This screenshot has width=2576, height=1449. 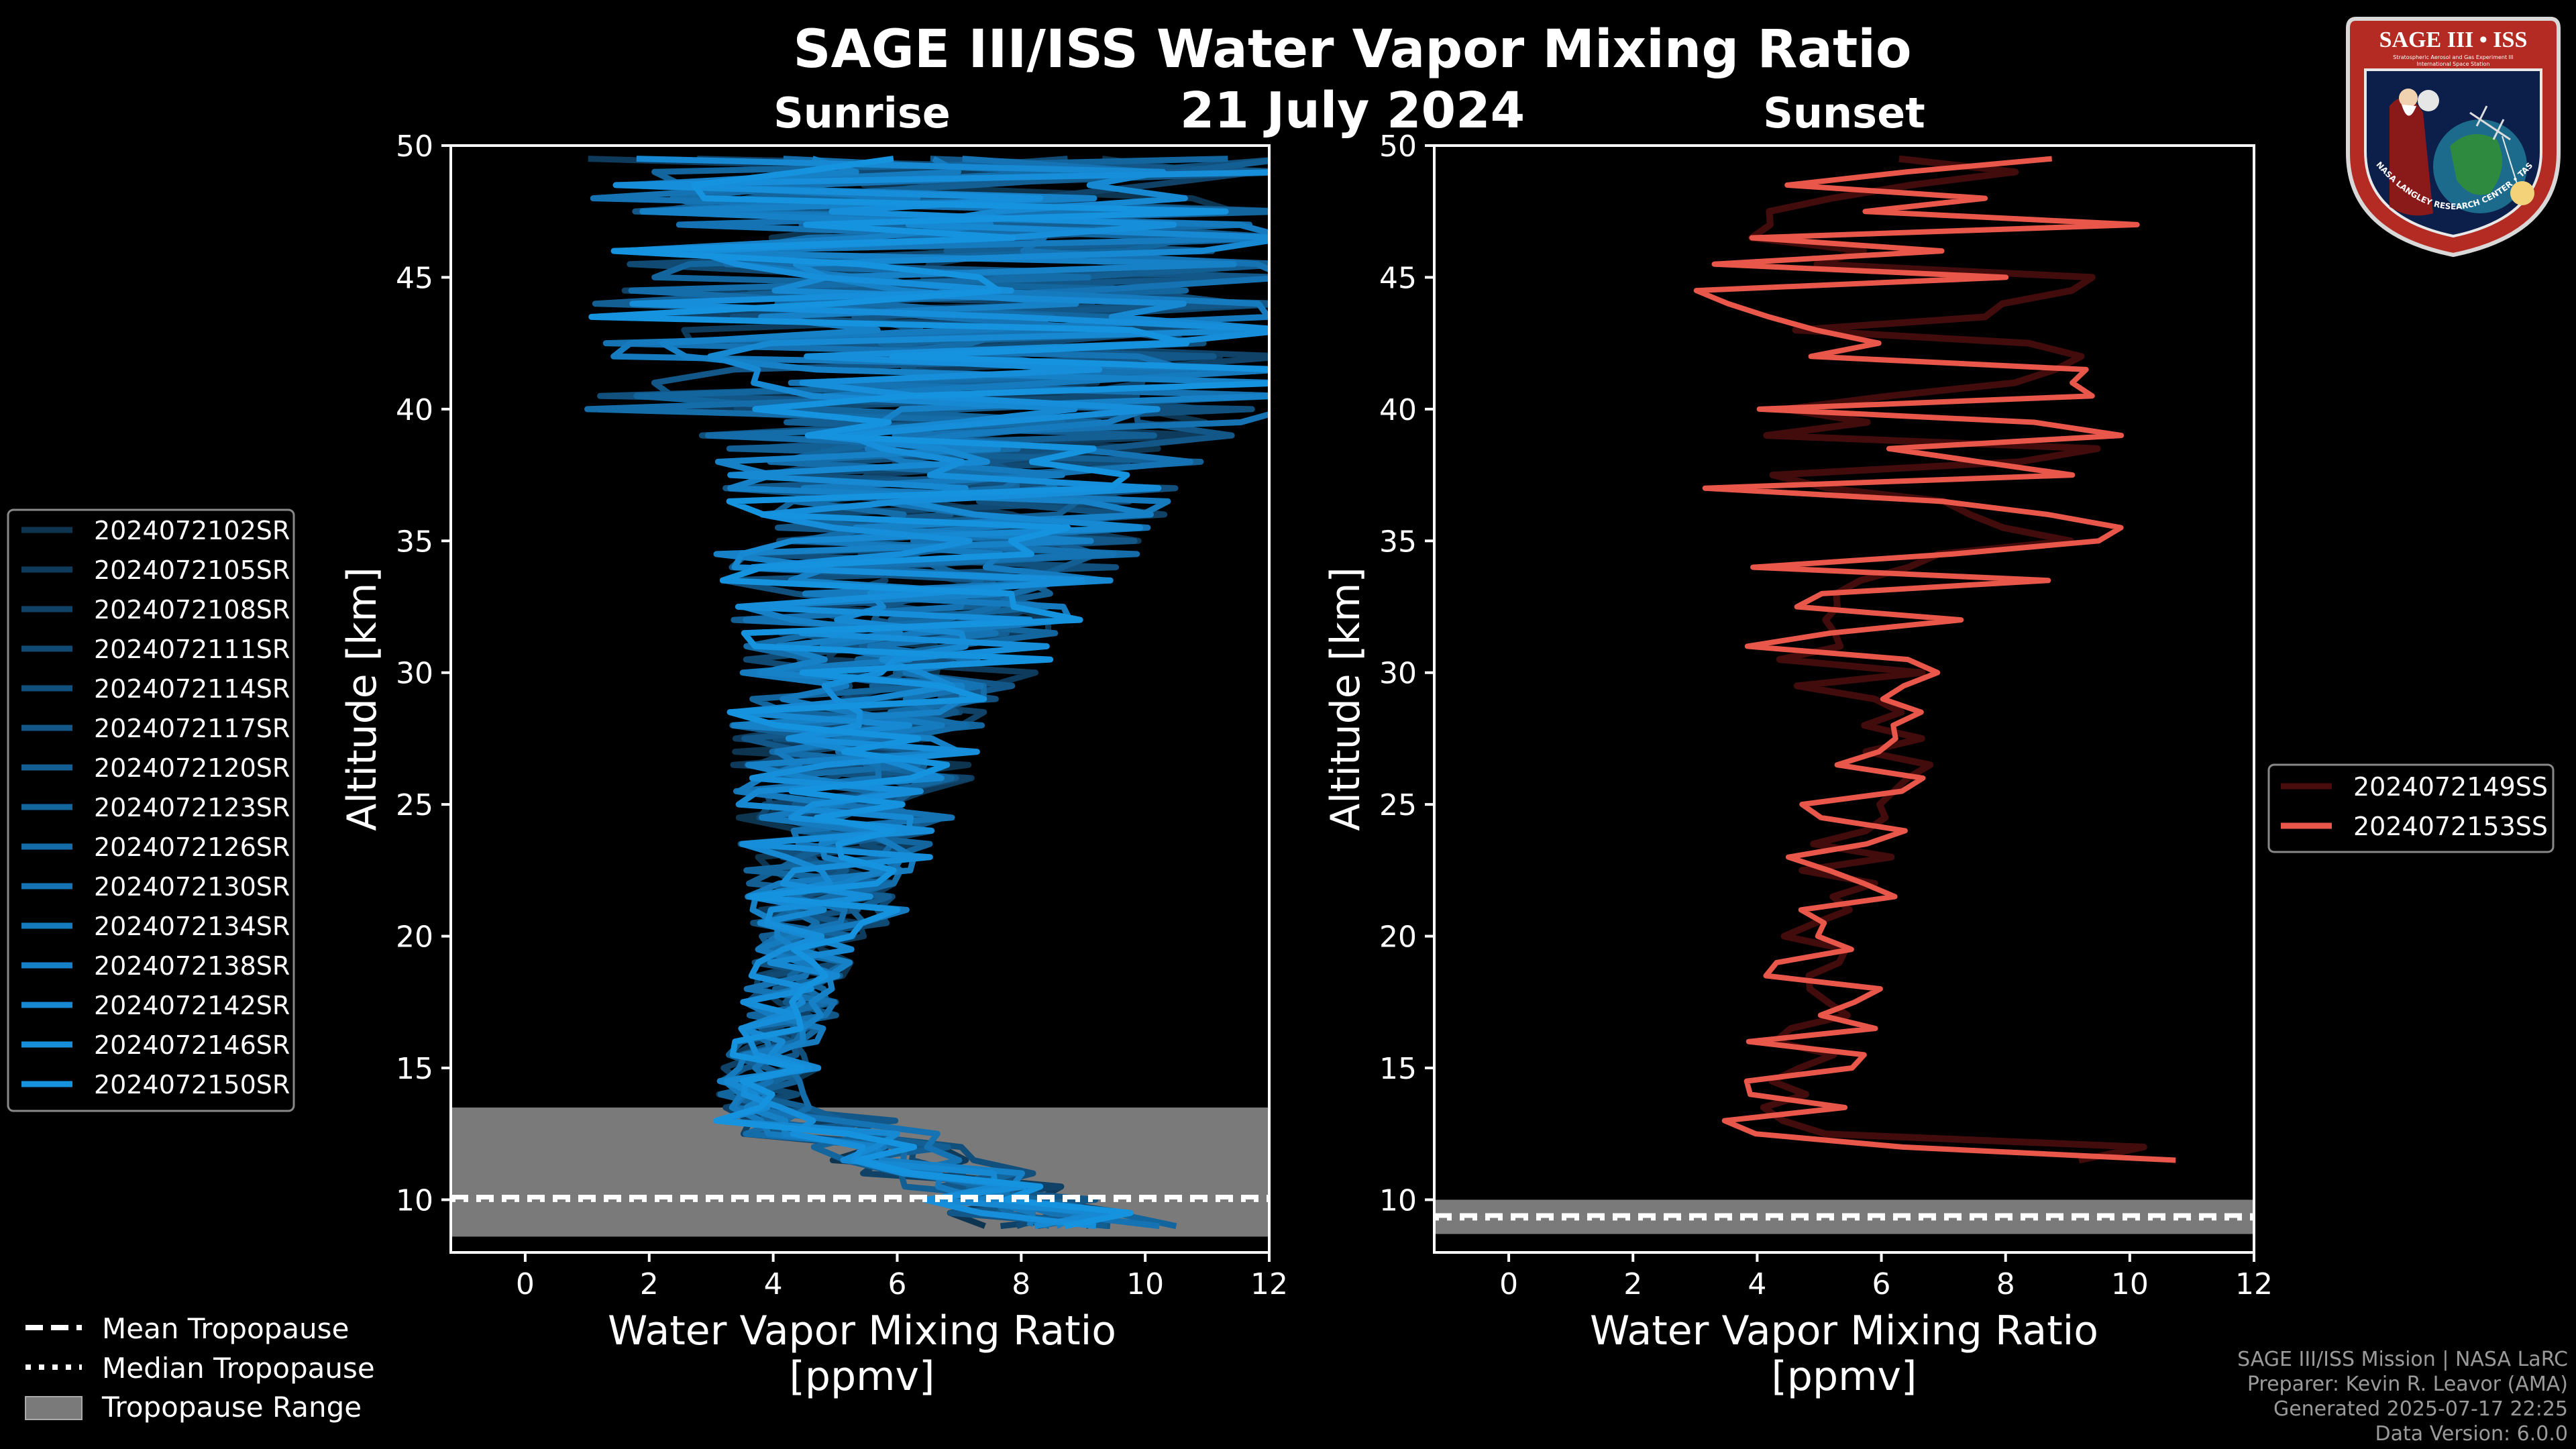 What do you see at coordinates (773, 1284) in the screenshot?
I see `sunrise-xtick-label: 4` at bounding box center [773, 1284].